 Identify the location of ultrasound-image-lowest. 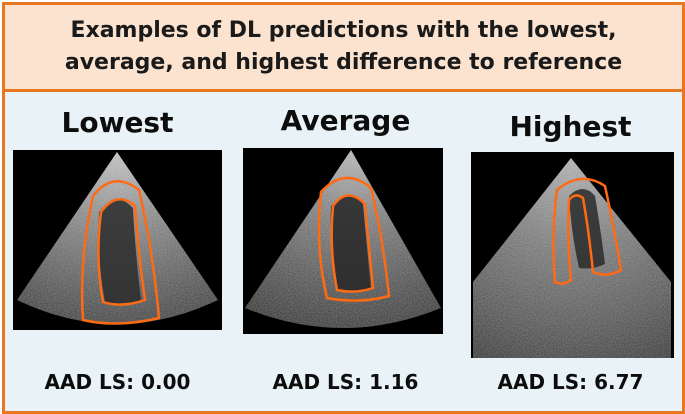
(117, 240).